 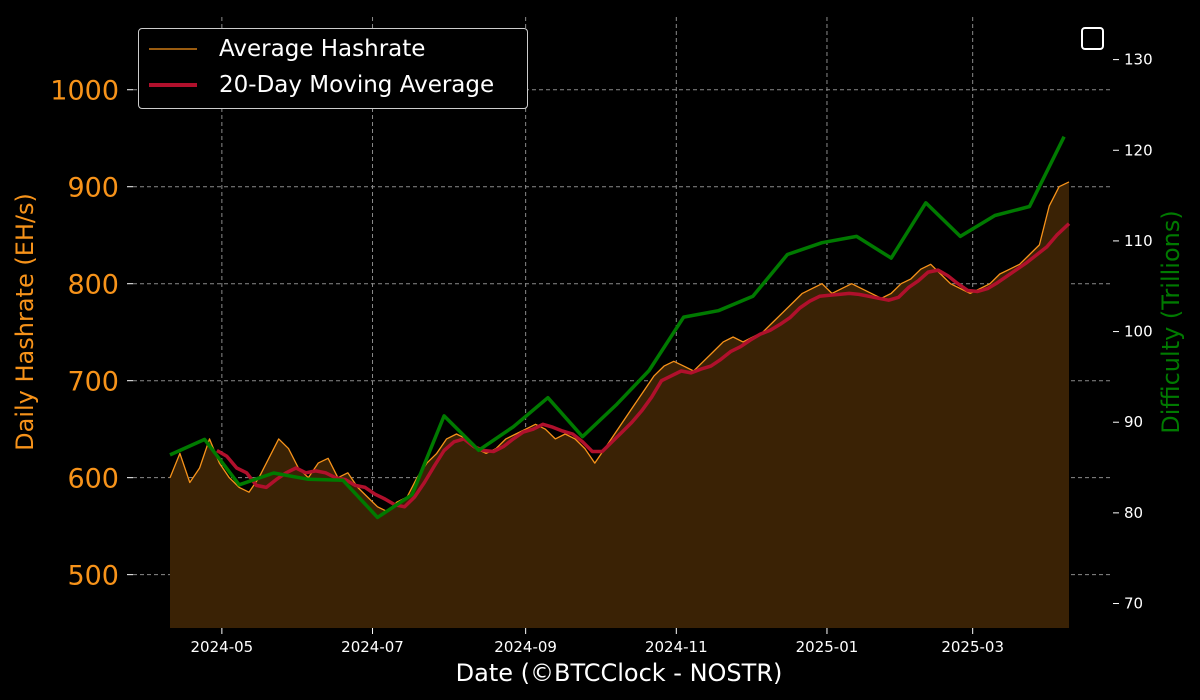 I want to click on y-tick-label: 700, so click(x=93, y=382).